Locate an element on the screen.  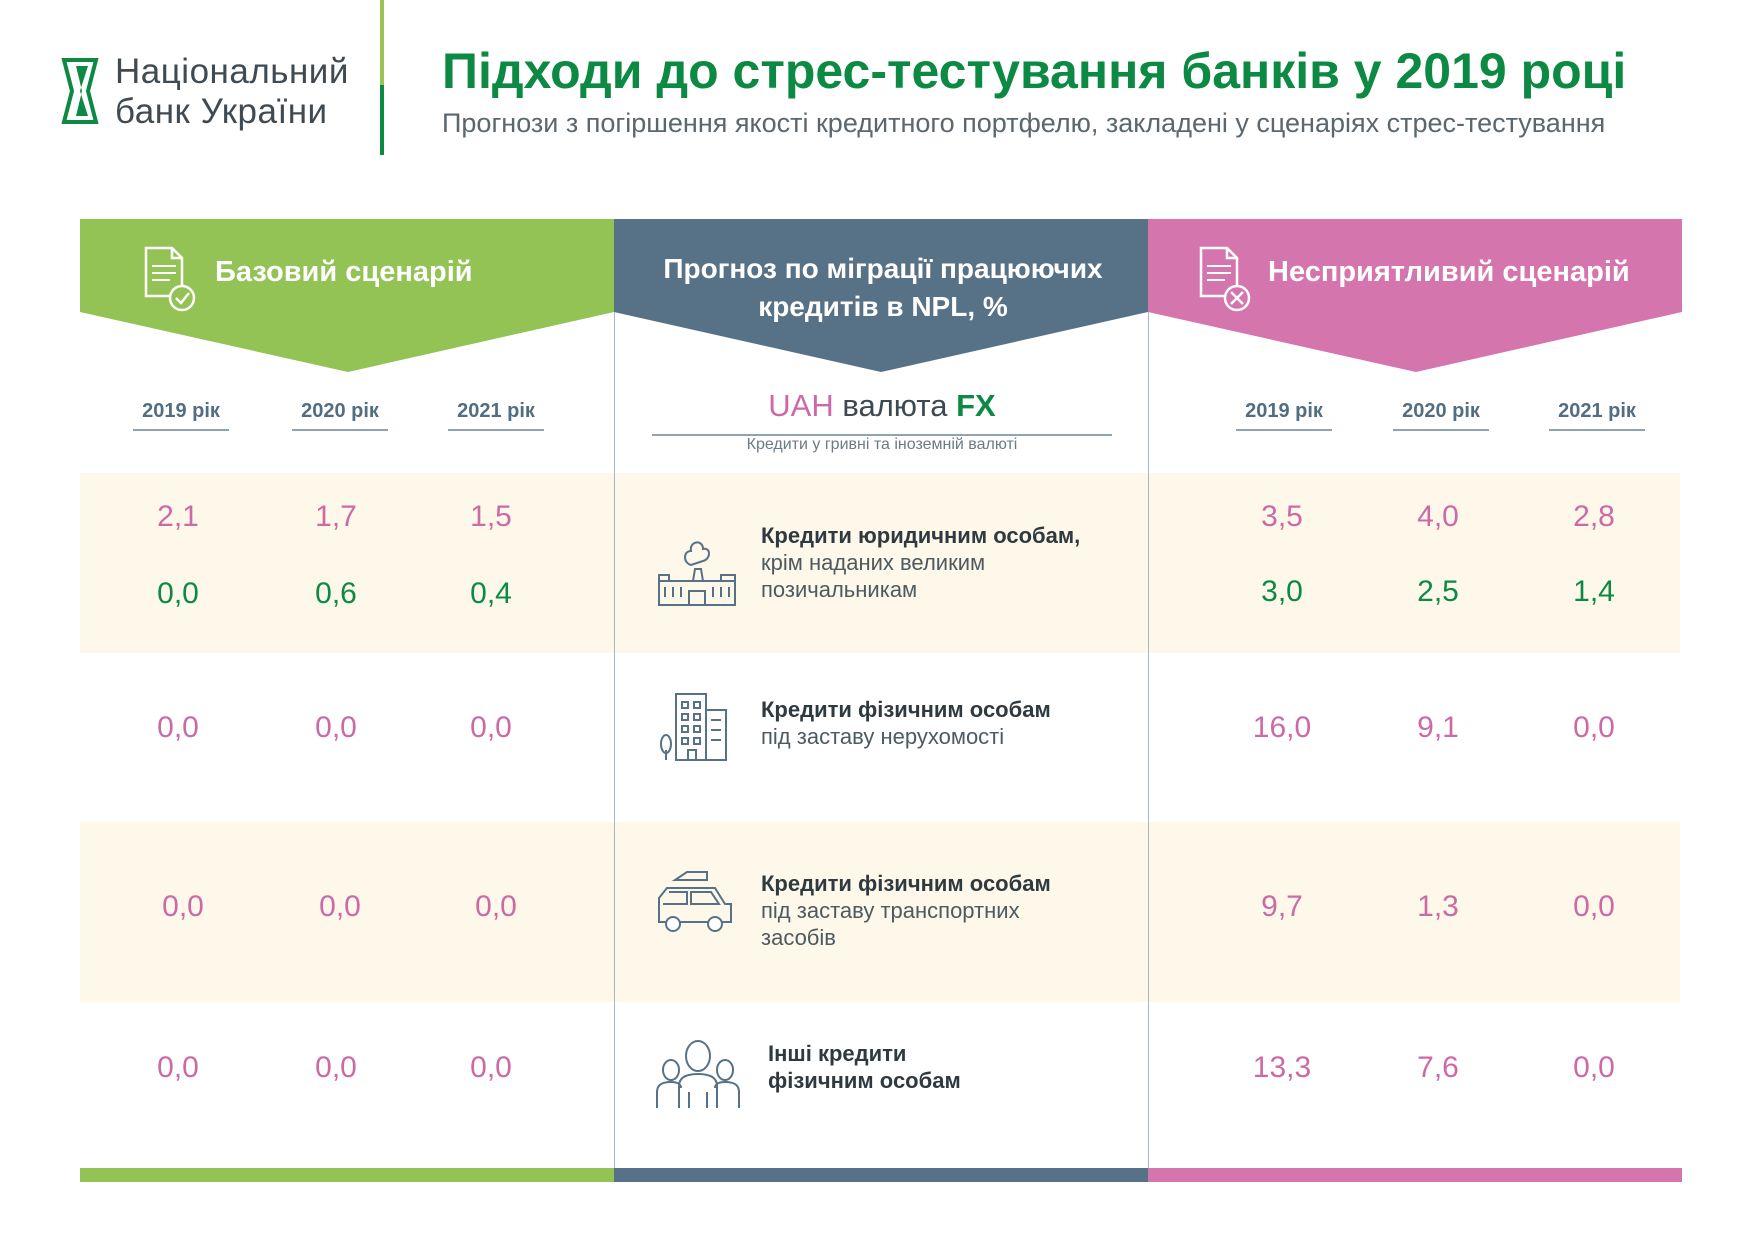
base-fx-2021-corporate: 0,4 is located at coordinates (491, 593).